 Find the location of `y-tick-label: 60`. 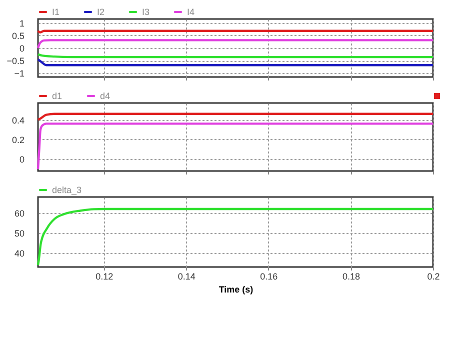

y-tick-label: 60 is located at coordinates (19, 213).